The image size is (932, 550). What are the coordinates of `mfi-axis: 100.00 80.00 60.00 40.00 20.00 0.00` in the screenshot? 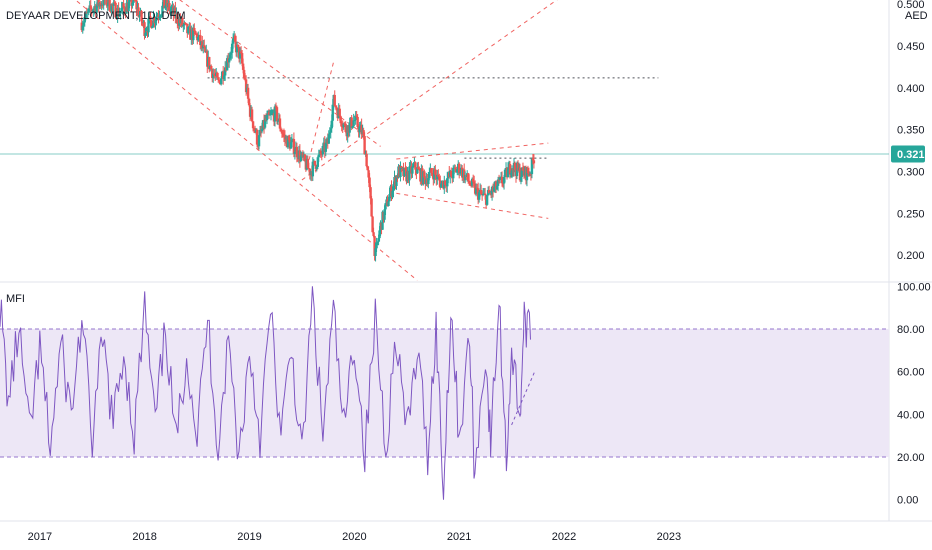 It's located at (914, 393).